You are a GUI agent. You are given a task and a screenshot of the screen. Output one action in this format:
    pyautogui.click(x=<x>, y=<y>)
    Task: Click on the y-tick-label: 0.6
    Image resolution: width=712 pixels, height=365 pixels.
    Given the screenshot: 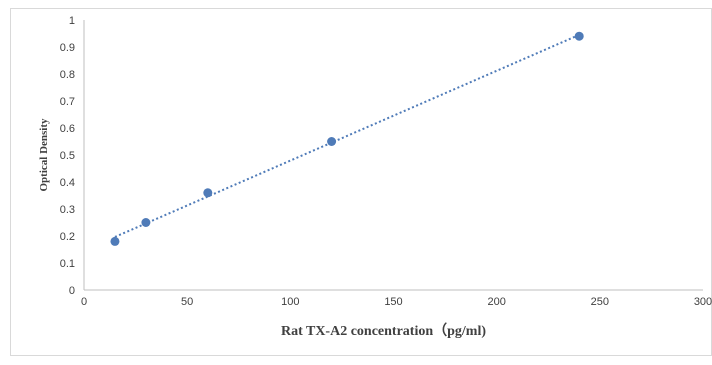 What is the action you would take?
    pyautogui.click(x=67, y=129)
    